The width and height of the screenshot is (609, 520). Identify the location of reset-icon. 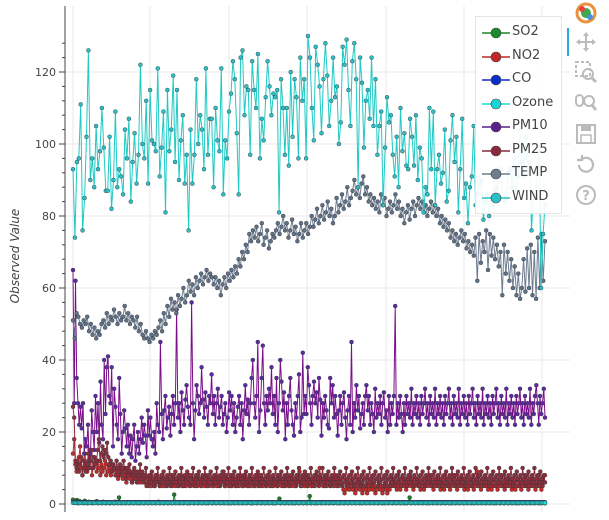
(586, 165).